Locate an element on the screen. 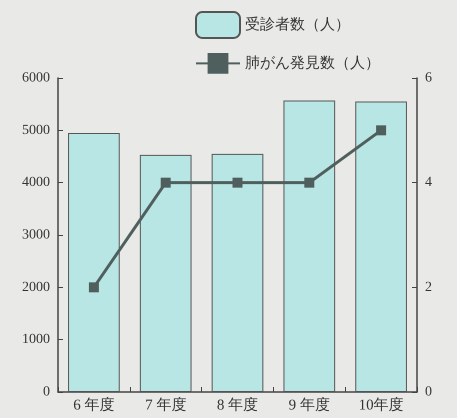 The image size is (457, 418). x-tick-label: 7 年度 is located at coordinates (165, 405).